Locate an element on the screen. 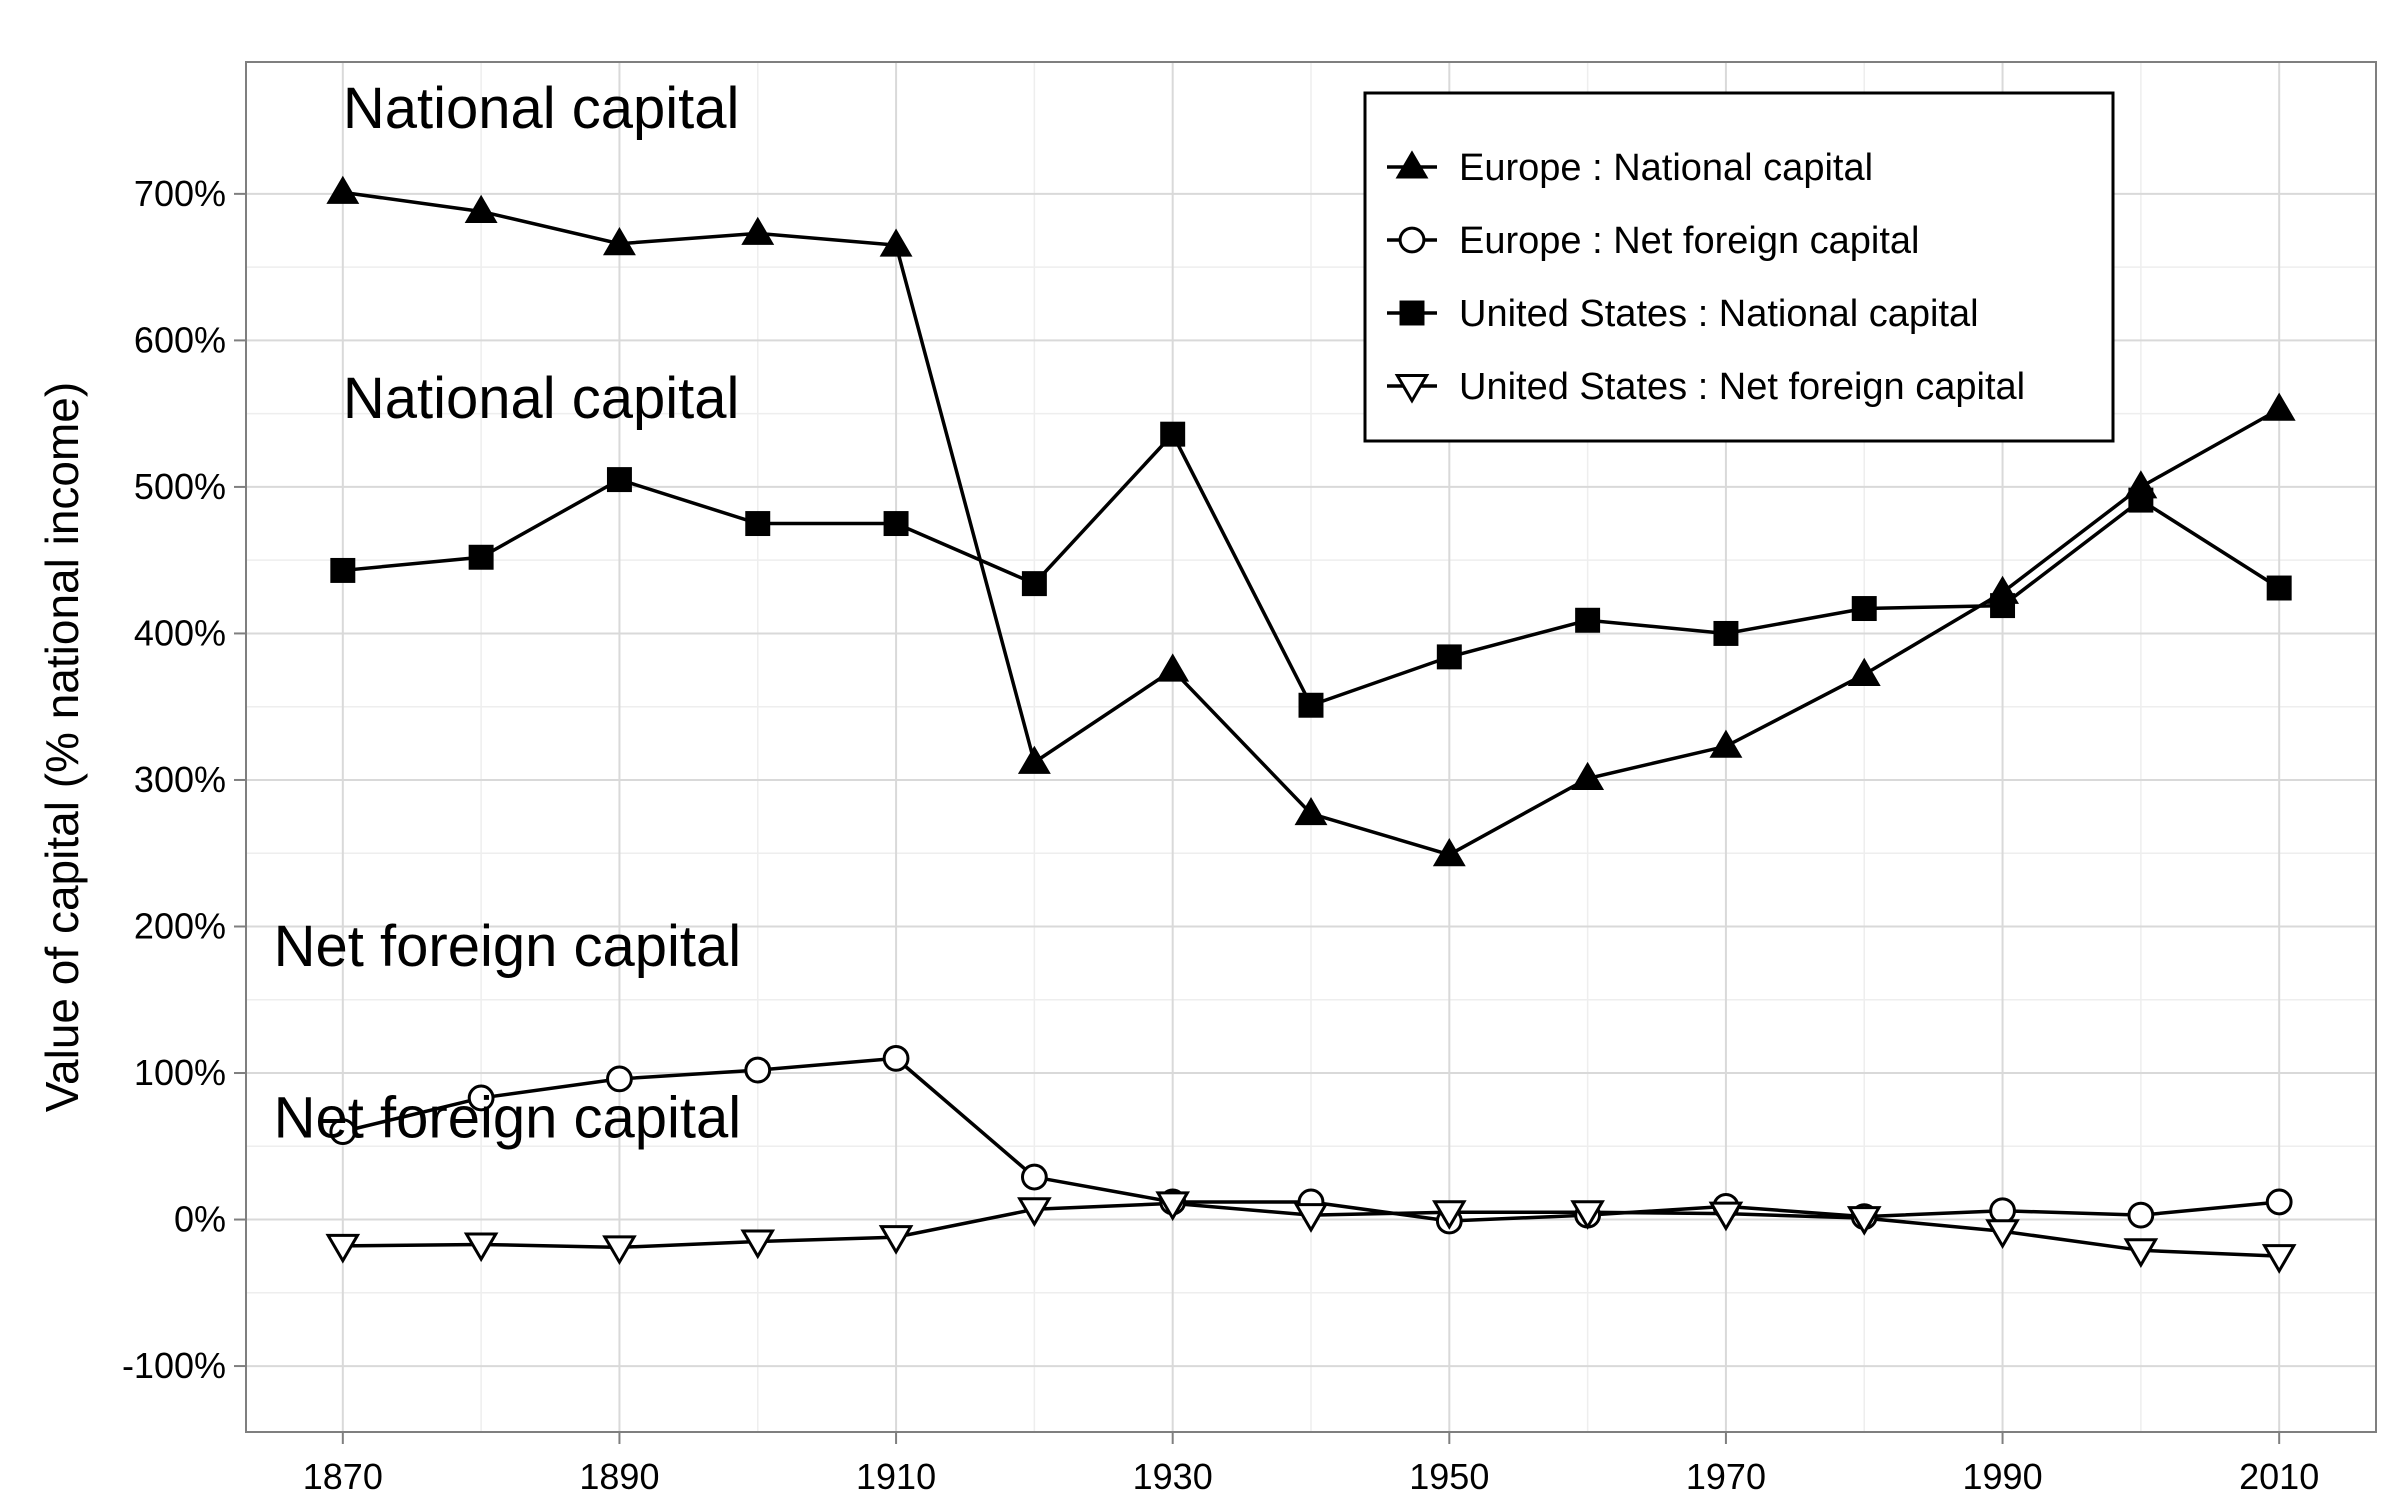  legend-label: Europe : National capital is located at coordinates (1666, 168).